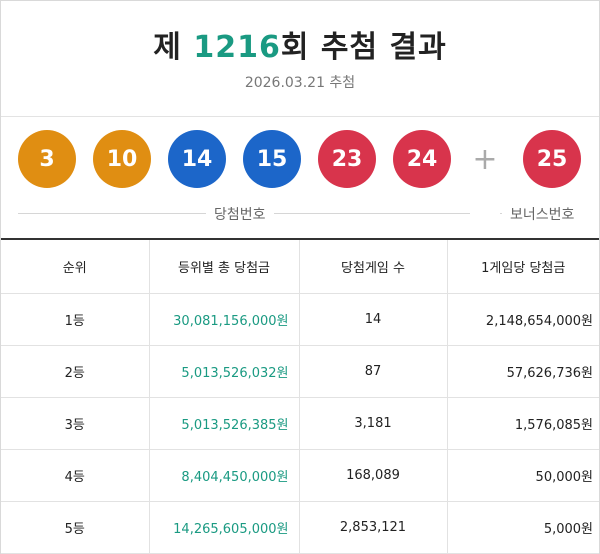 The width and height of the screenshot is (600, 554). I want to click on rank-cell: 3등, so click(75, 423).